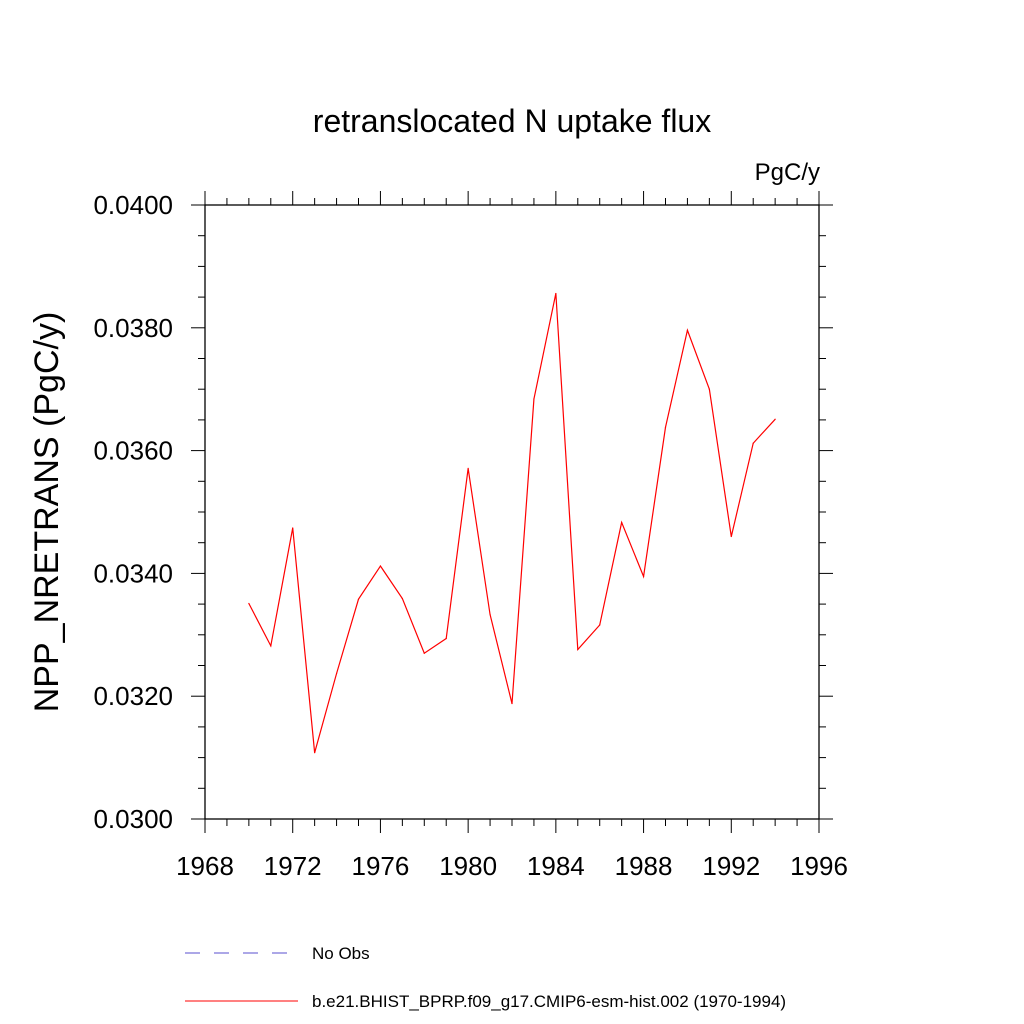 This screenshot has height=1024, width=1024. I want to click on y-tick-label: 0.0320, so click(133, 696).